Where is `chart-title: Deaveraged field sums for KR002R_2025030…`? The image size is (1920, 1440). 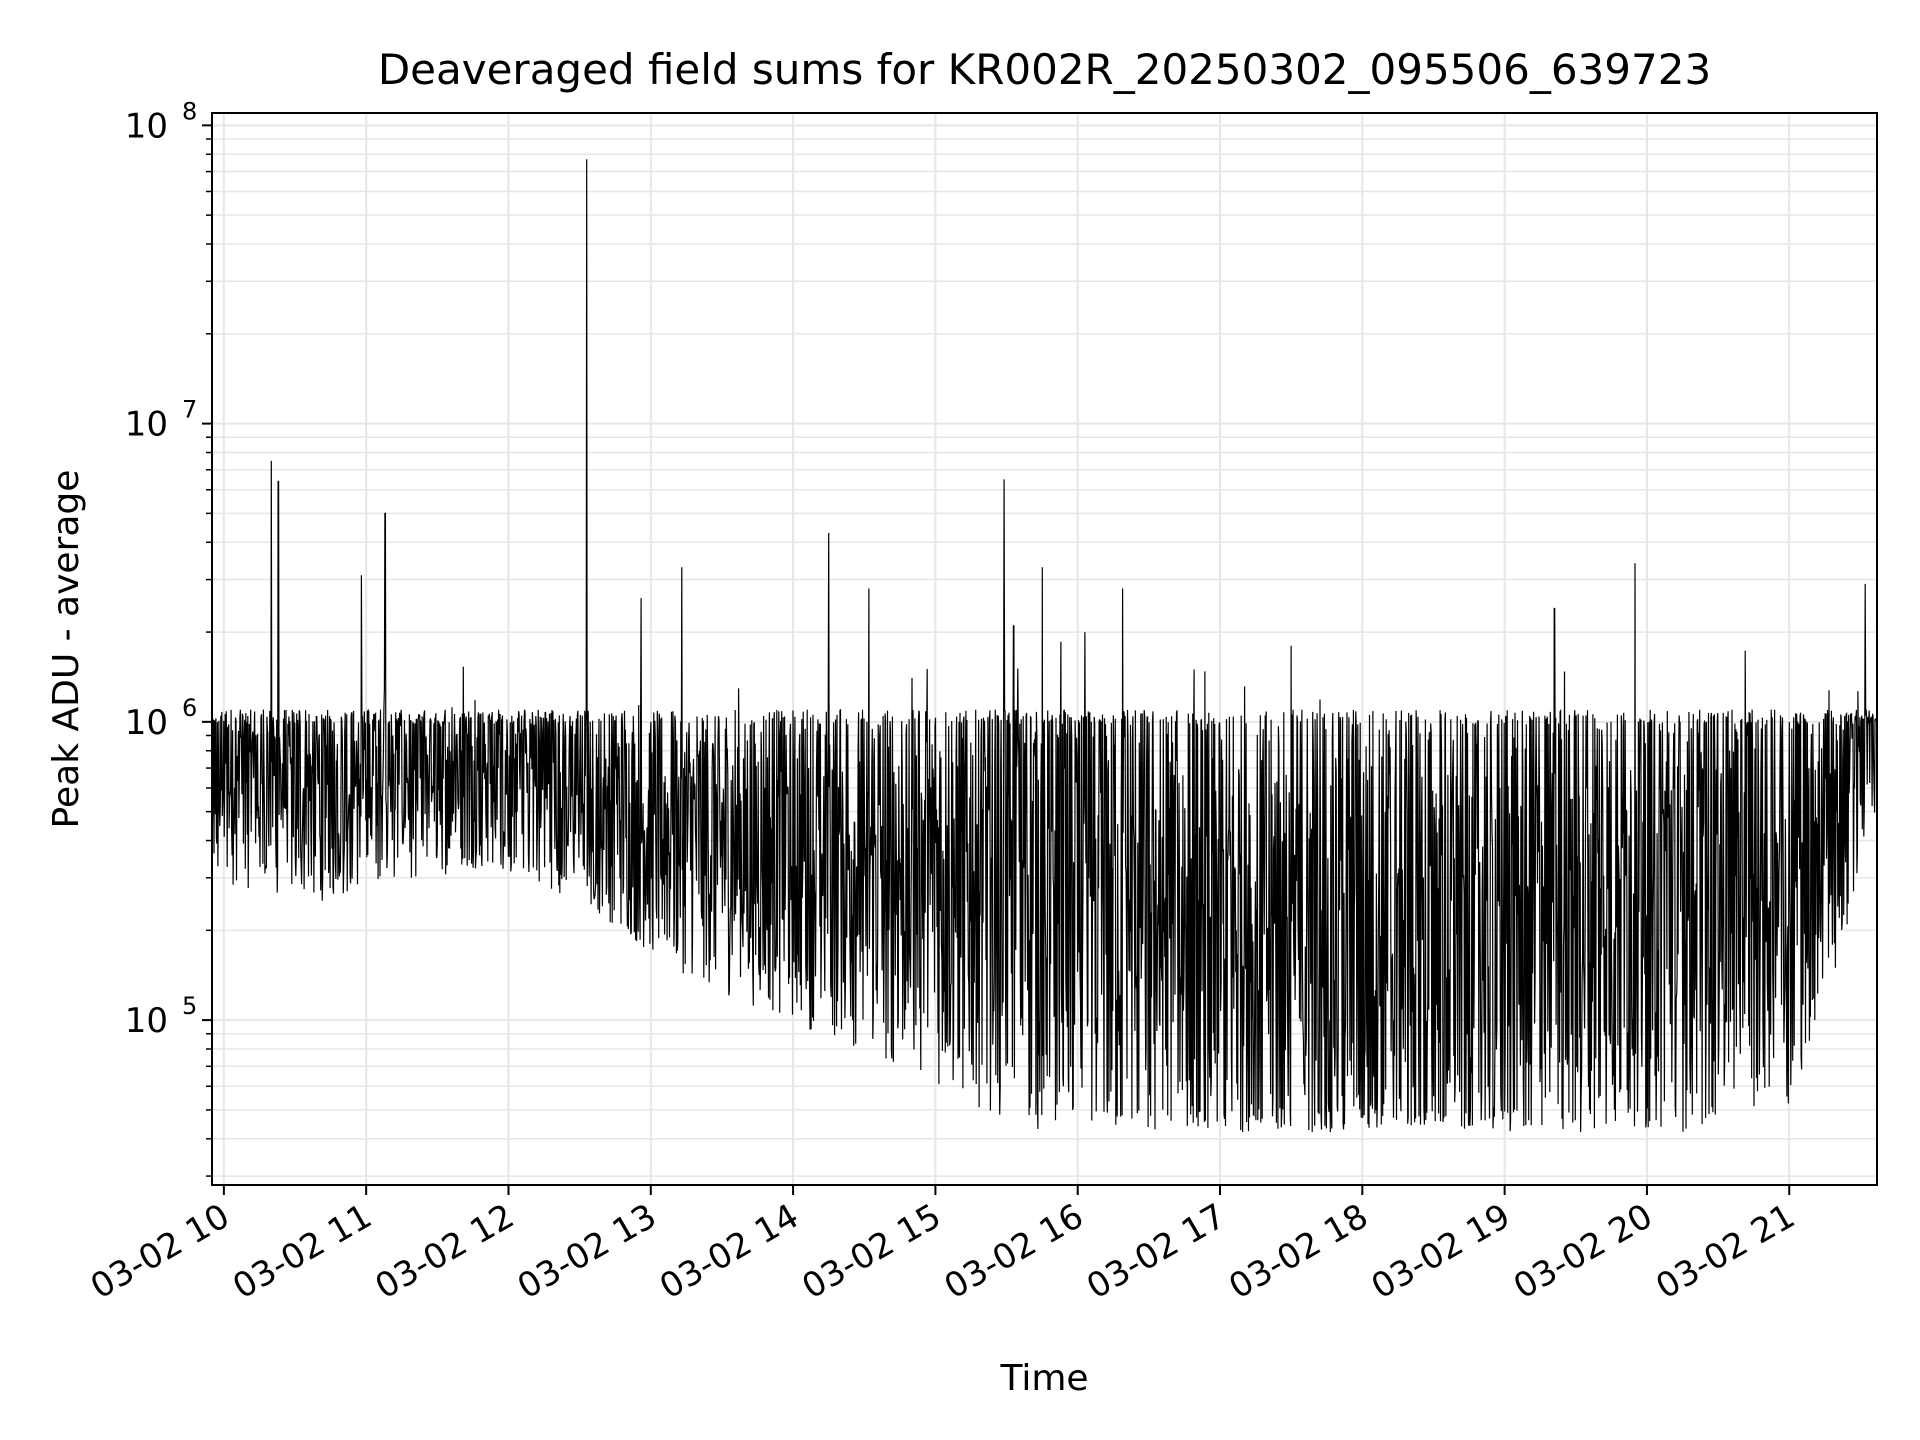 chart-title: Deaveraged field sums for KR002R_2025030… is located at coordinates (1044, 69).